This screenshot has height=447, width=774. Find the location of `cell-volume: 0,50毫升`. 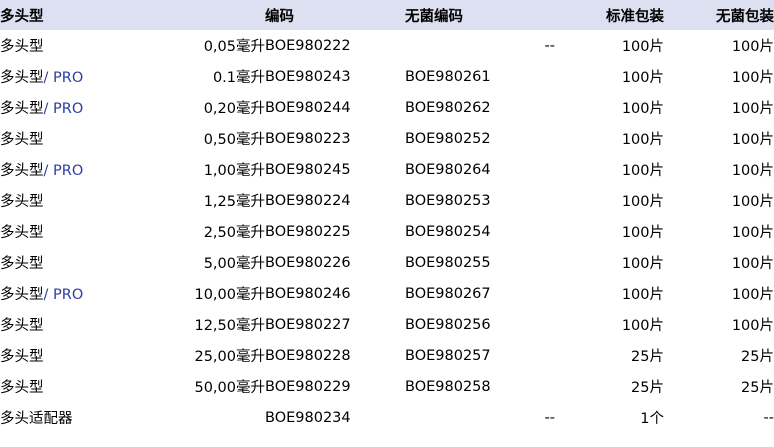

cell-volume: 0,50毫升 is located at coordinates (234, 140).